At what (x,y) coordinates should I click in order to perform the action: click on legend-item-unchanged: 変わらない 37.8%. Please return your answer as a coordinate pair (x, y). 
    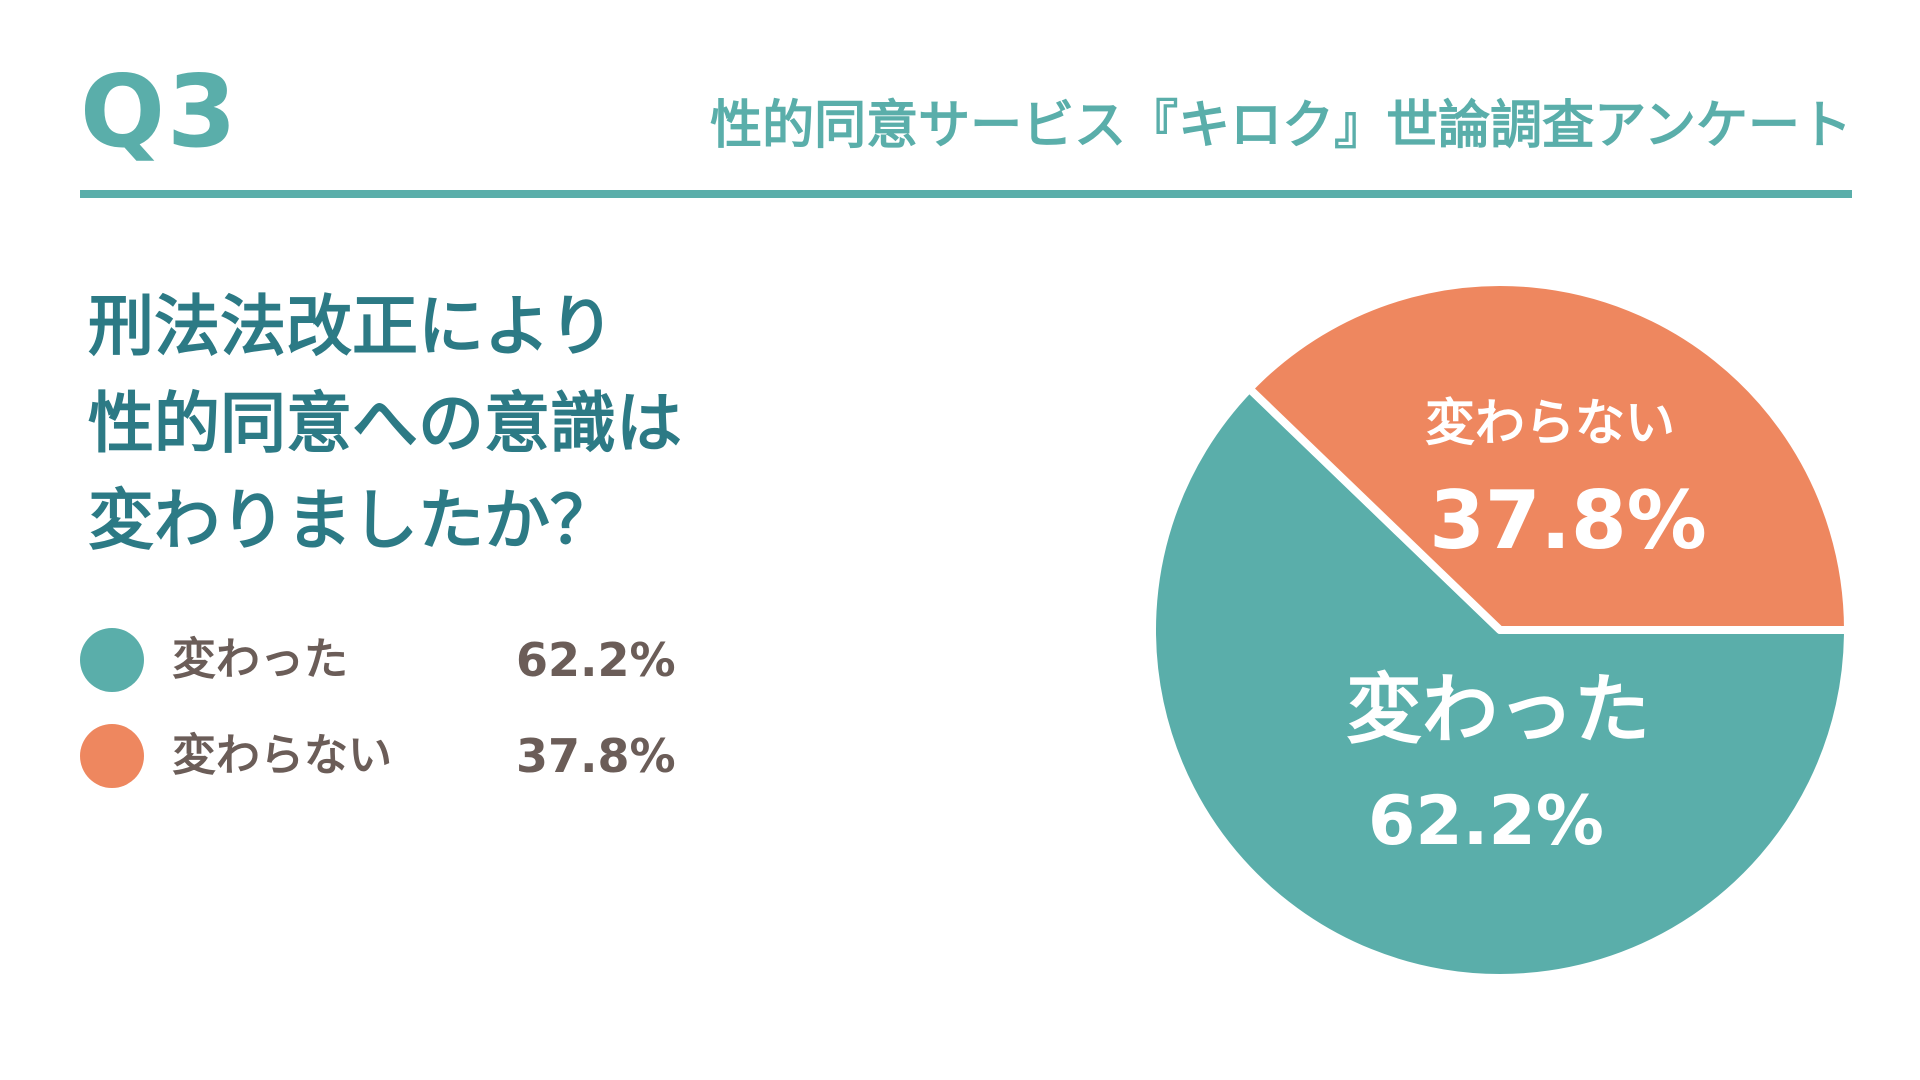
    Looking at the image, I should click on (390, 772).